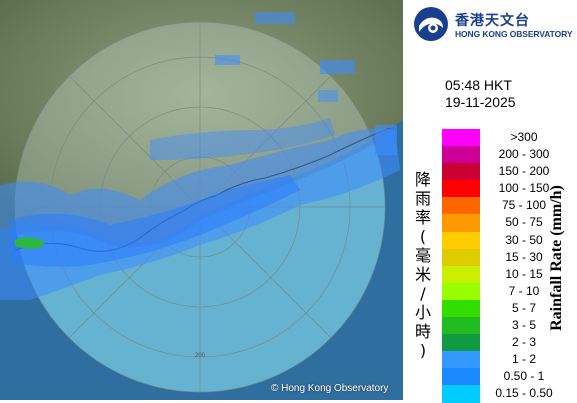  I want to click on legend-row: >300, so click(507, 138).